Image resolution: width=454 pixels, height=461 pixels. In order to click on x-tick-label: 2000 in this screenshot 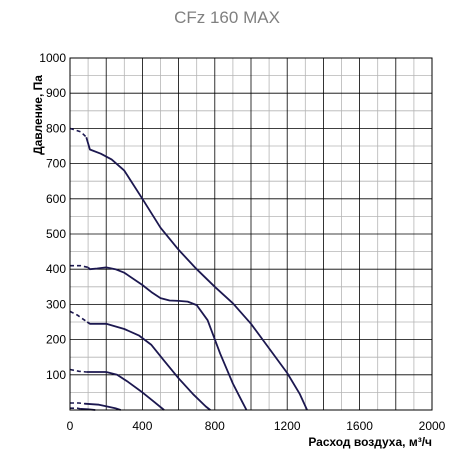, I will do `click(432, 426)`.